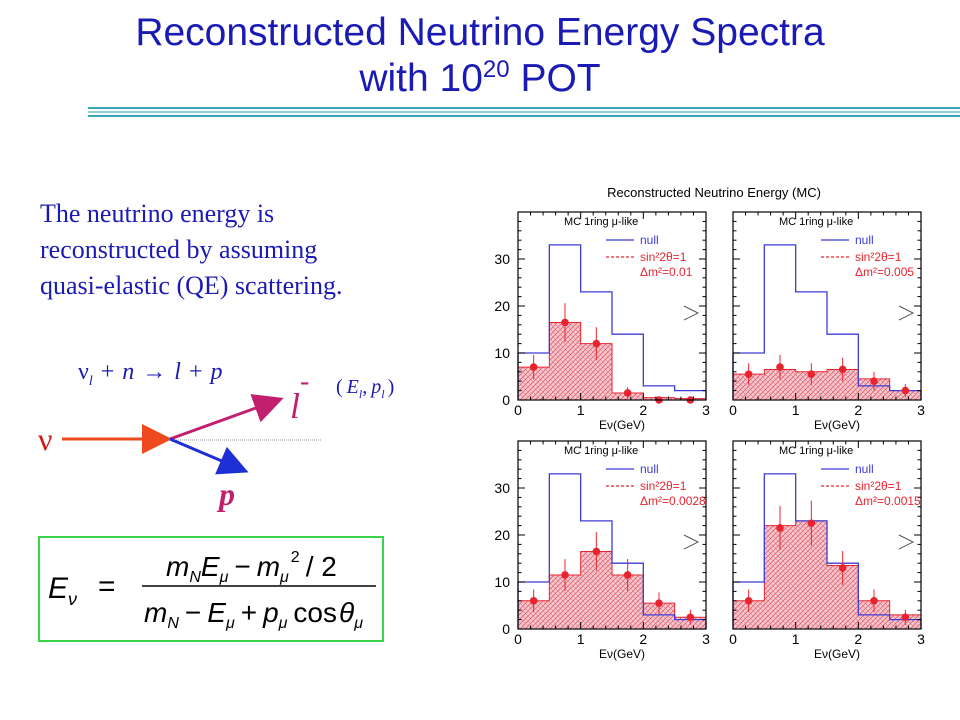 Image resolution: width=960 pixels, height=720 pixels. What do you see at coordinates (196, 372) in the screenshot?
I see `reaction-plus-2: +` at bounding box center [196, 372].